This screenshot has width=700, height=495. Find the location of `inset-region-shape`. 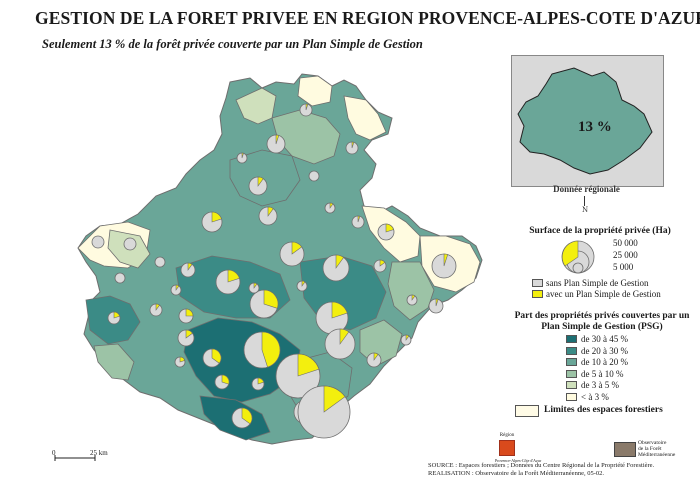

inset-region-shape is located at coordinates (585, 121).